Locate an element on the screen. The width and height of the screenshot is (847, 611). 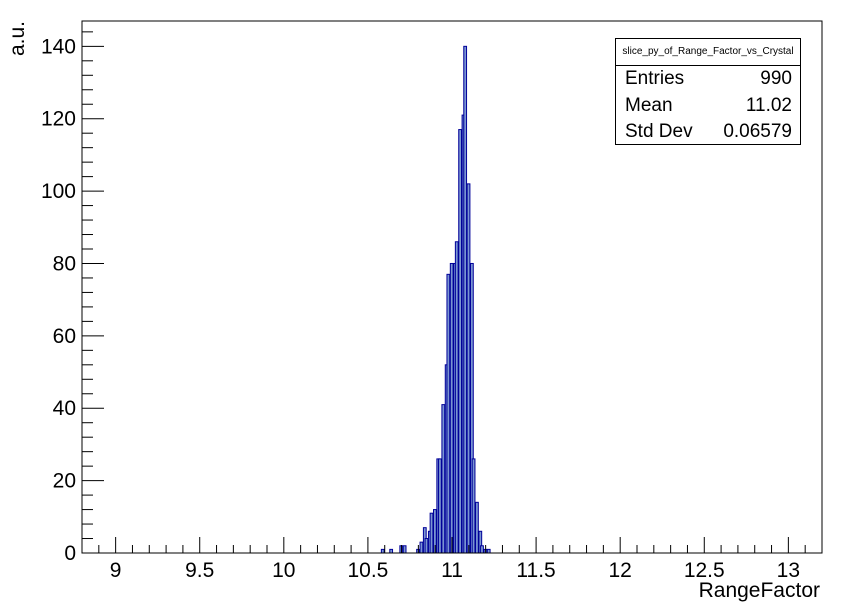
stats-row-std-dev: Std Dev 0.06579 is located at coordinates (708, 132).